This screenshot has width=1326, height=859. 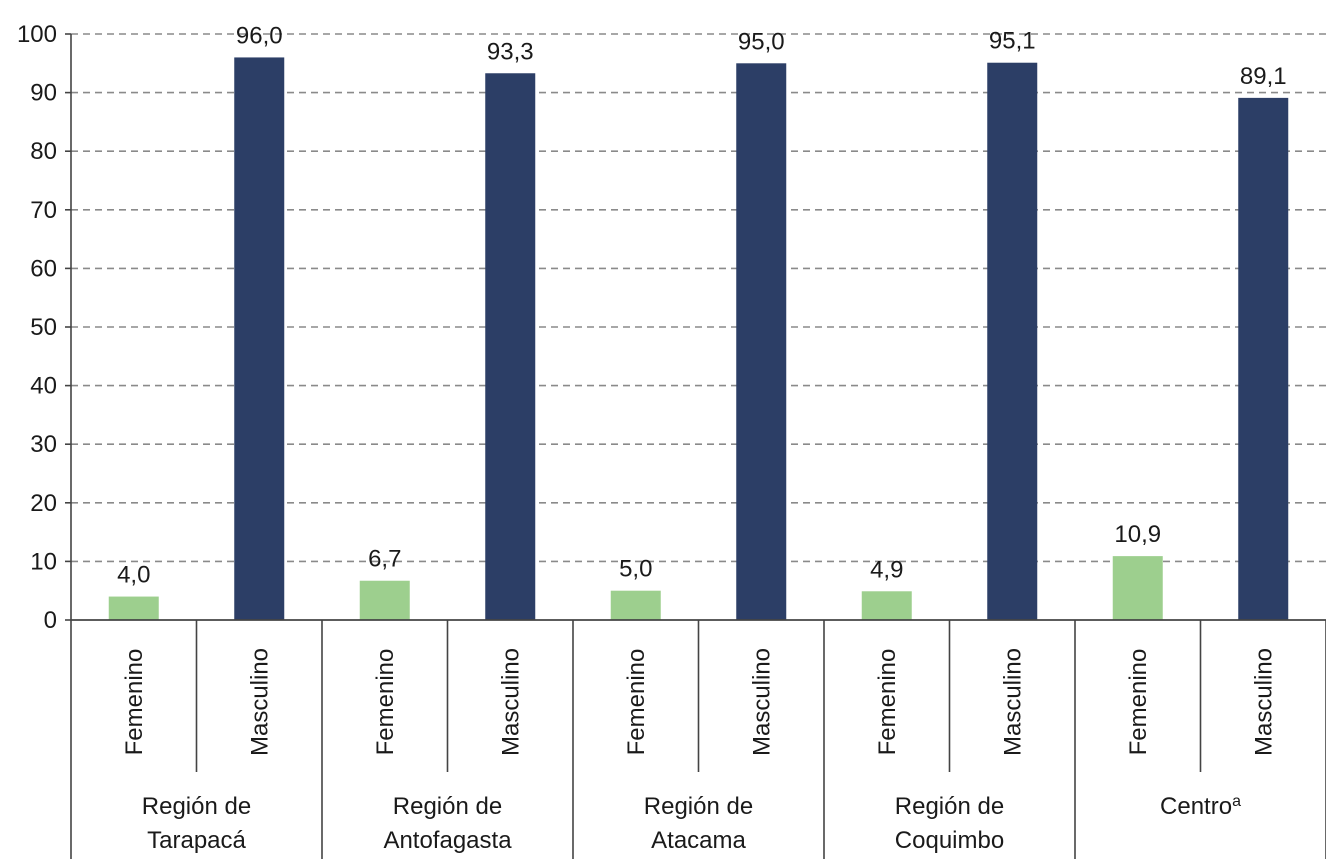 What do you see at coordinates (1196, 806) in the screenshot?
I see `group-label-text: Centro` at bounding box center [1196, 806].